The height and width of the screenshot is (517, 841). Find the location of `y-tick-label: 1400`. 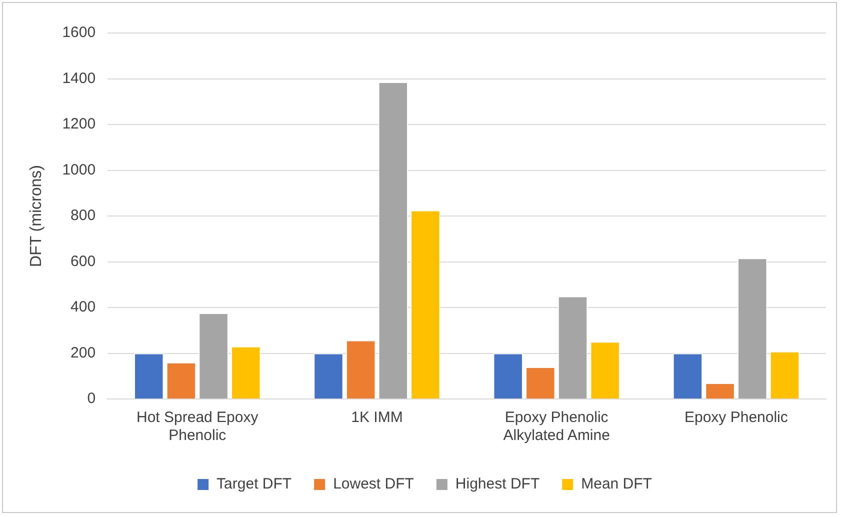

y-tick-label: 1400 is located at coordinates (79, 78).